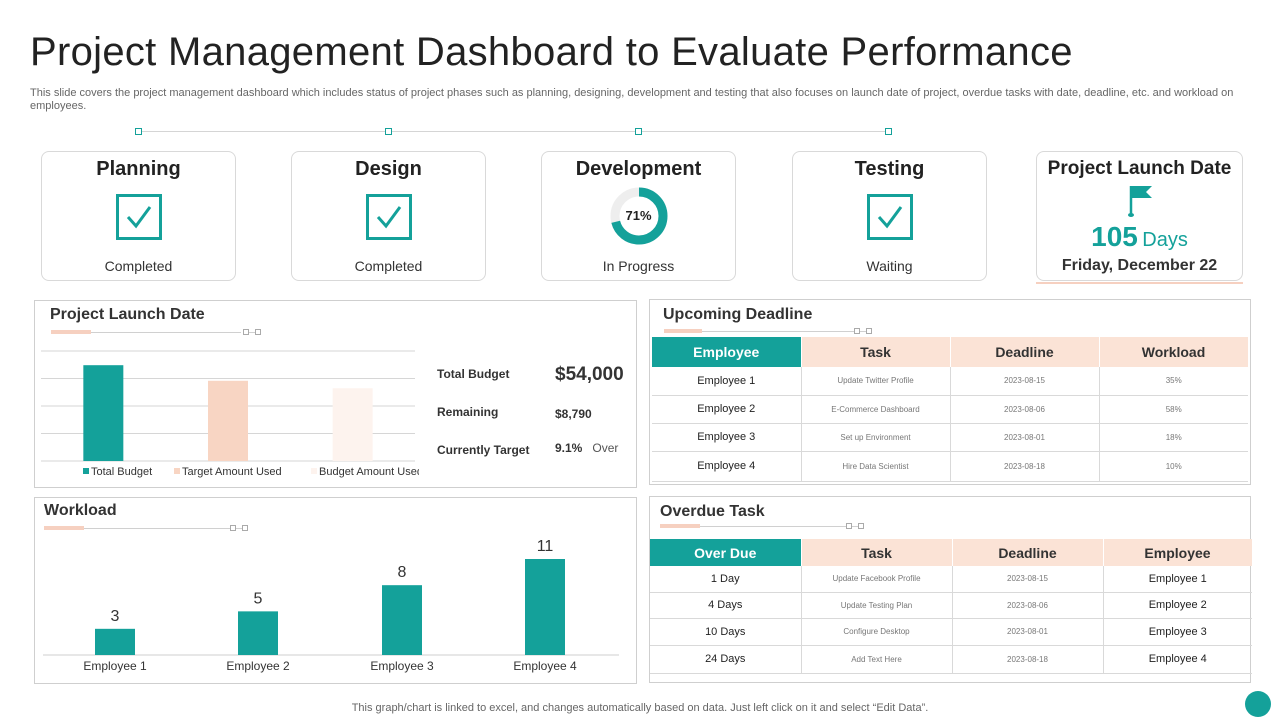  I want to click on category-label: Employee 4, so click(545, 666).